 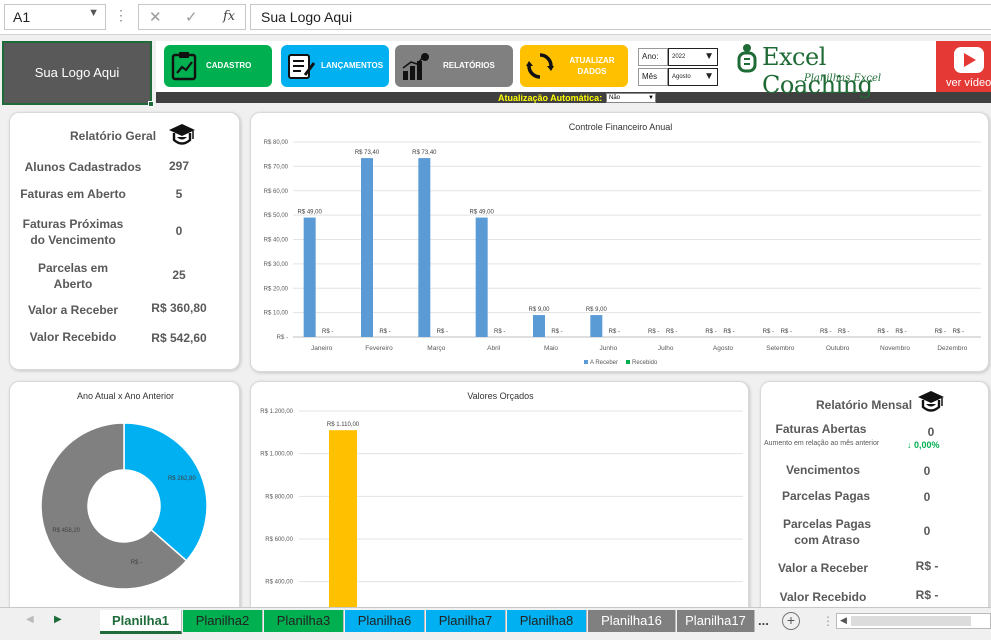 I want to click on relatorio-mensal-title: Relatório Mensal, so click(x=864, y=405).